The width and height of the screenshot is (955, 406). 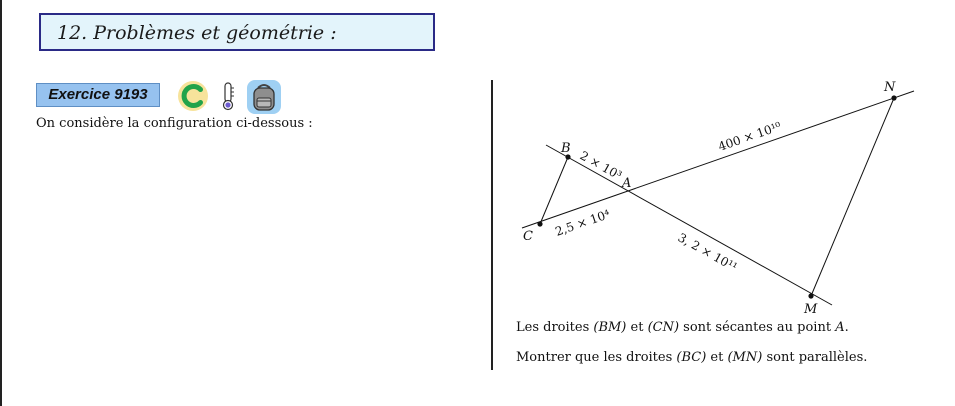 I want to click on segment-BC, so click(x=554, y=190).